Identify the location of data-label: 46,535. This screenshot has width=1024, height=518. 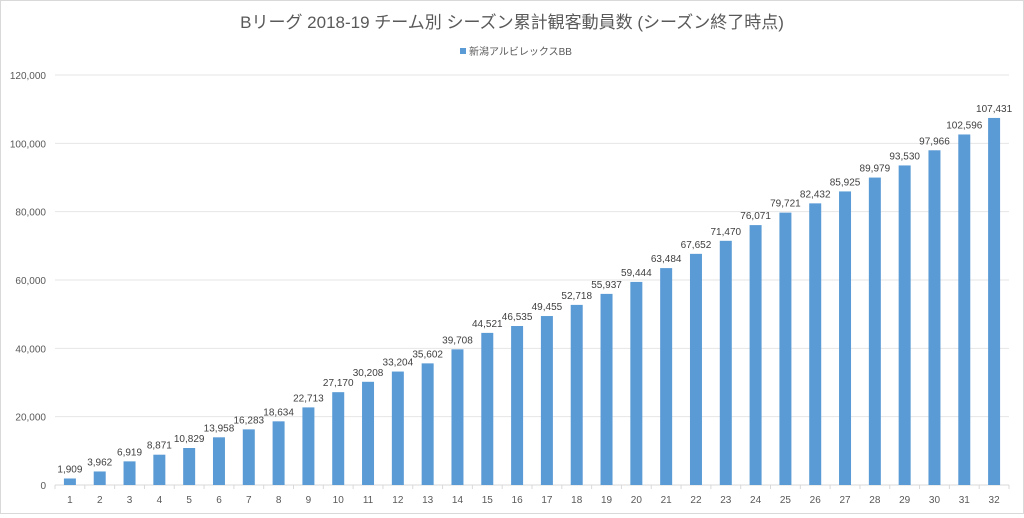
(517, 317).